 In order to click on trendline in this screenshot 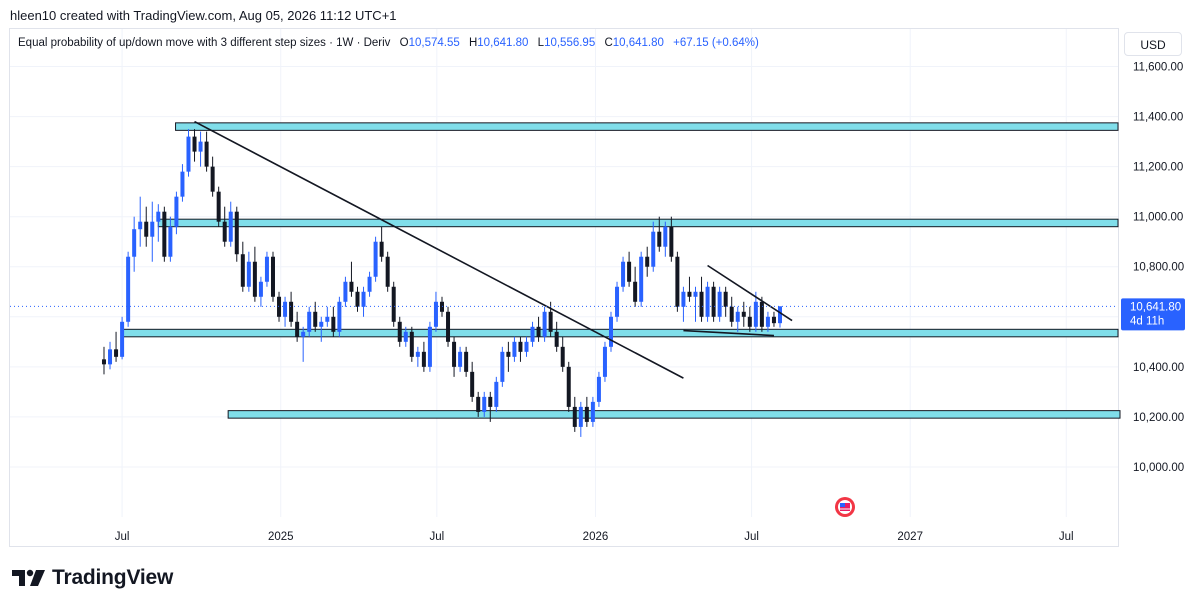, I will do `click(729, 333)`.